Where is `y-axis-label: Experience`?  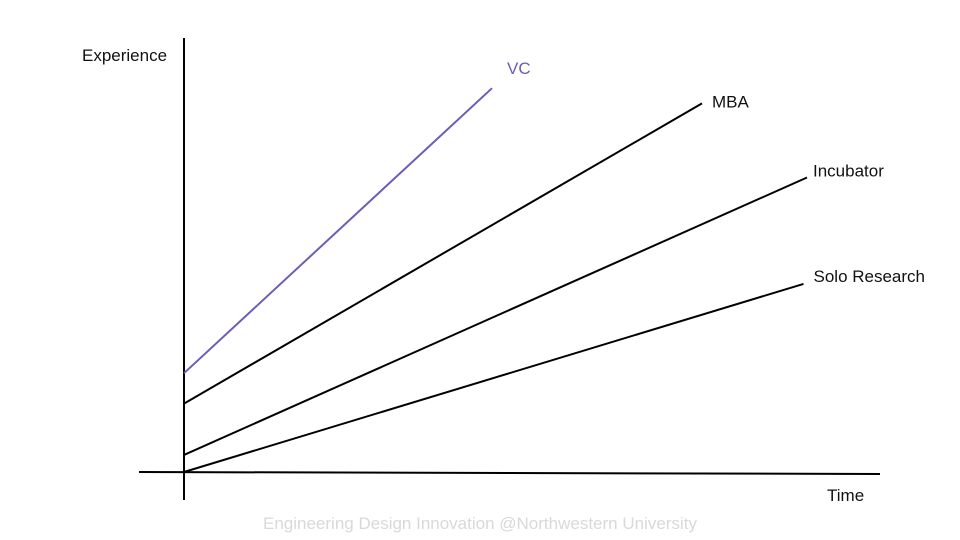 y-axis-label: Experience is located at coordinates (124, 55).